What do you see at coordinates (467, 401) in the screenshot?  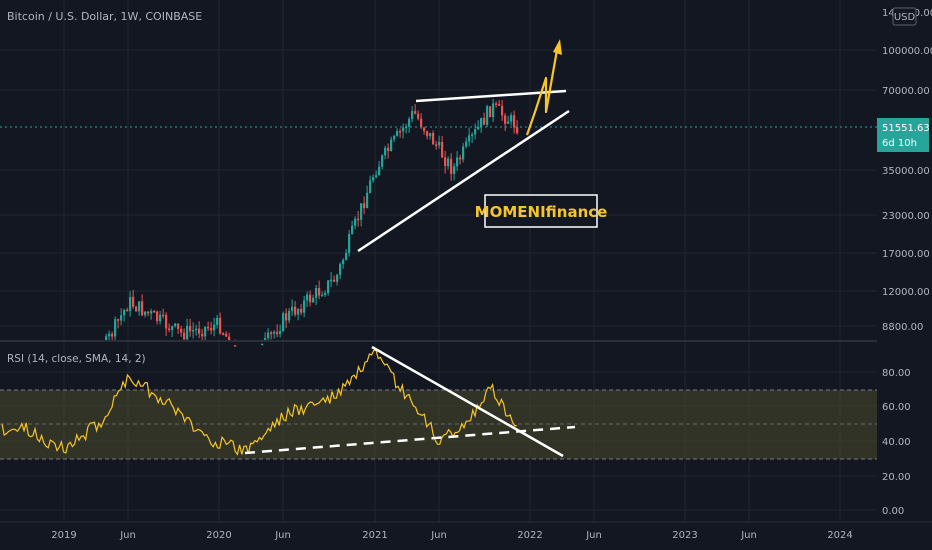 I see `rsi-resistance-line` at bounding box center [467, 401].